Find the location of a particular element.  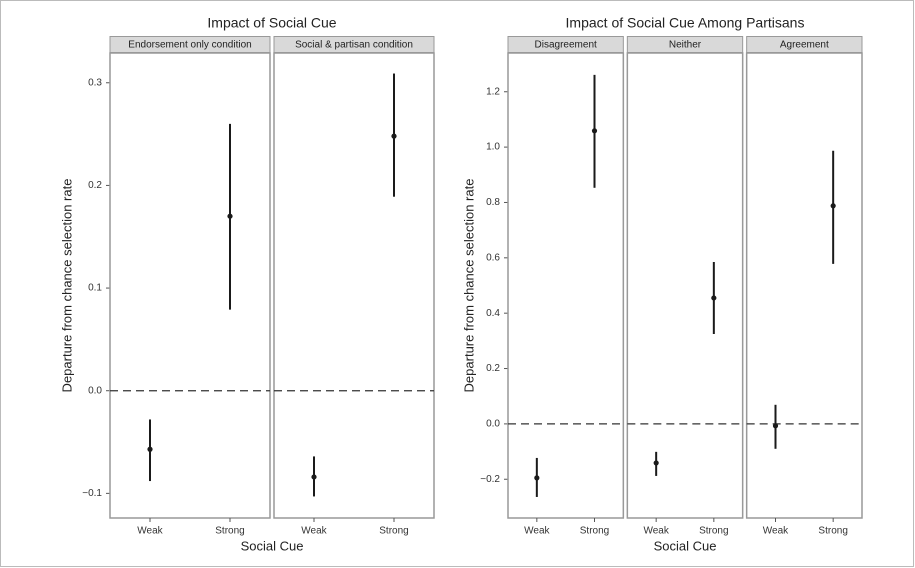

strip-label: Disagreement is located at coordinates (566, 45).